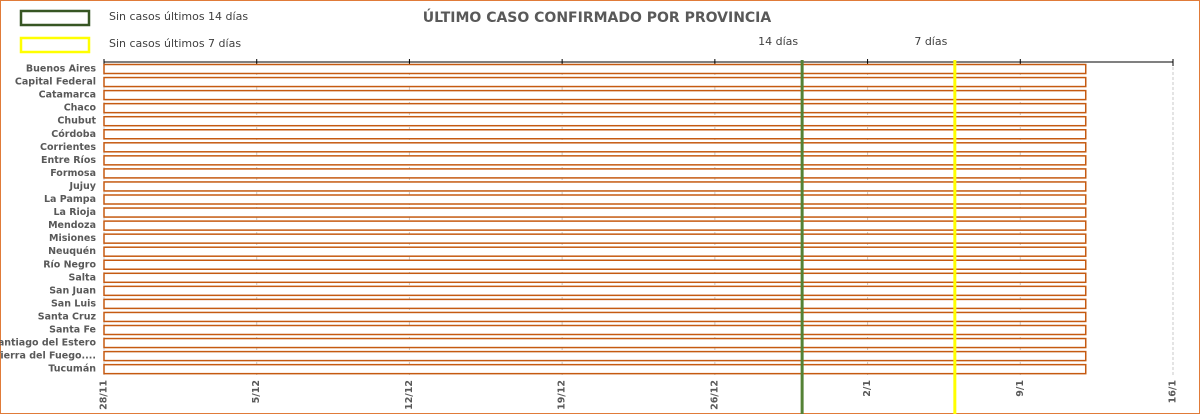 The width and height of the screenshot is (1200, 414). Describe the element at coordinates (73, 134) in the screenshot. I see `y-tick-label: Córdoba` at that location.